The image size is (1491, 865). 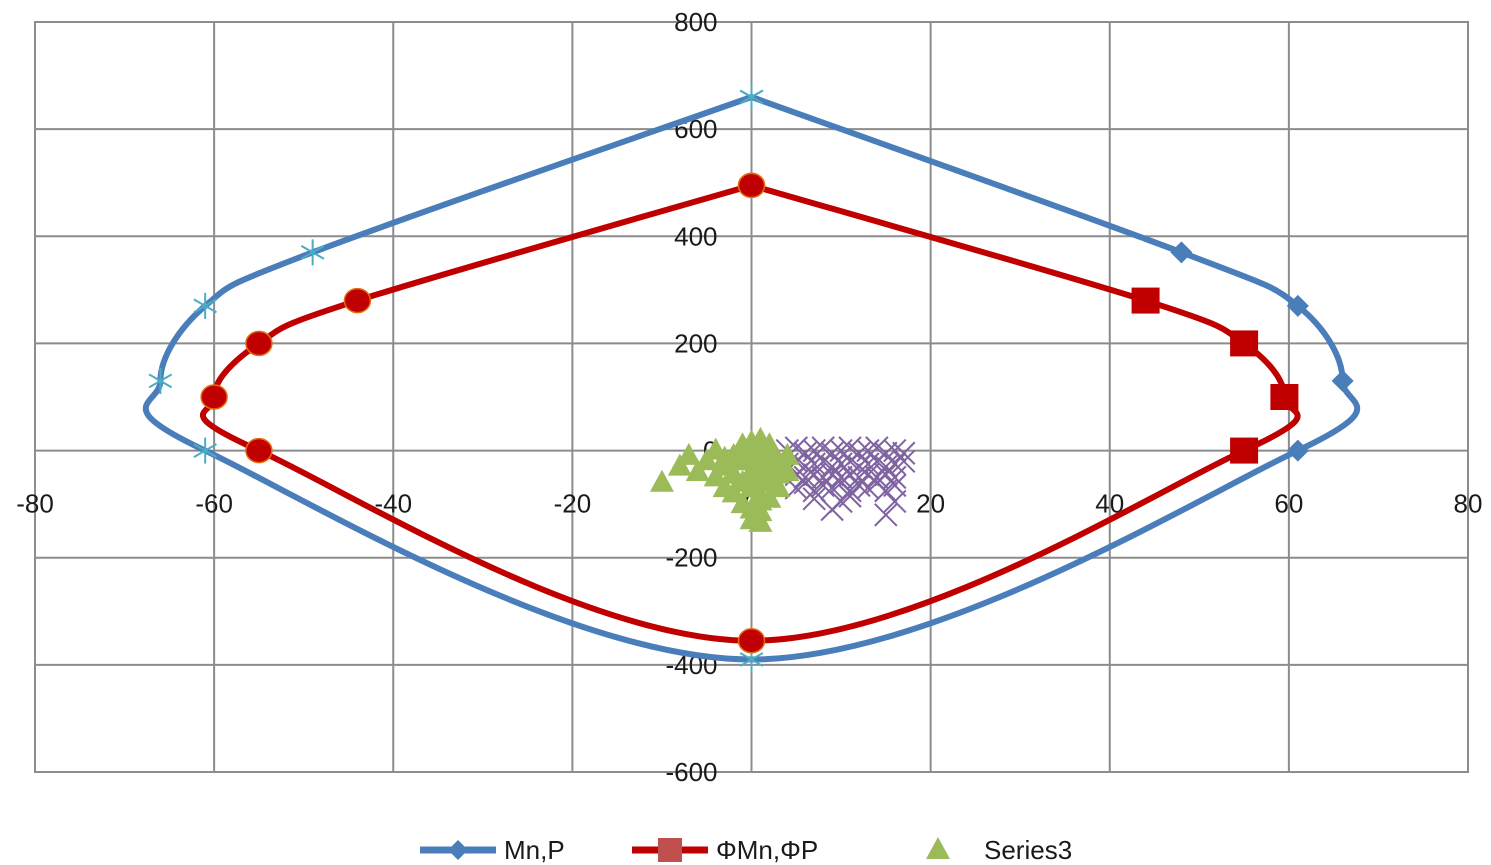 I want to click on x-tick-label: 80, so click(x=1468, y=504).